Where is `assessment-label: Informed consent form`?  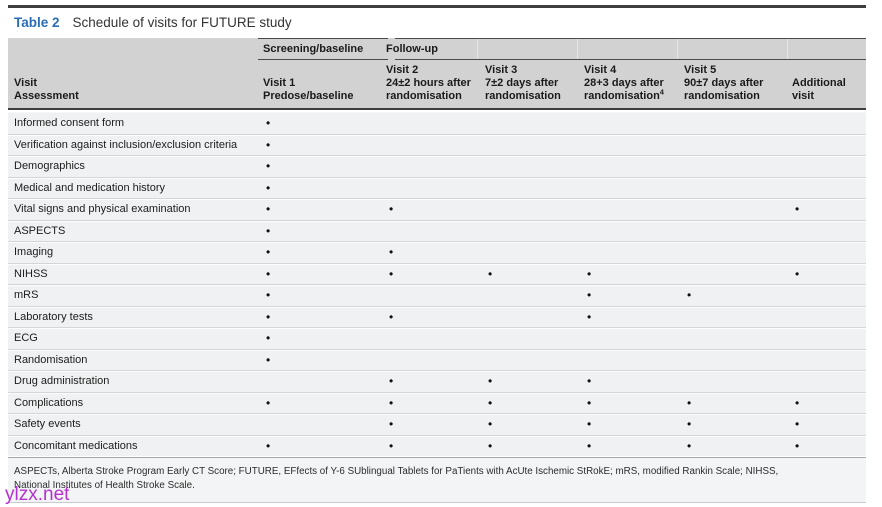
assessment-label: Informed consent form is located at coordinates (69, 123).